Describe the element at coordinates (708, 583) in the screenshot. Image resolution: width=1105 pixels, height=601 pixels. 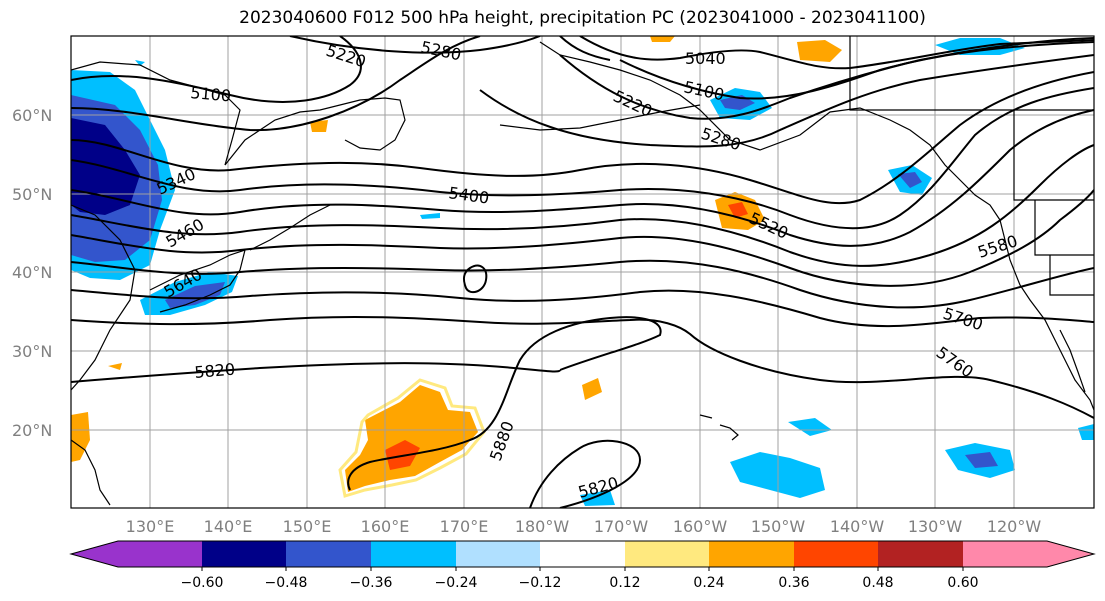
I see `colorbar-tick-label: 0.24` at that location.